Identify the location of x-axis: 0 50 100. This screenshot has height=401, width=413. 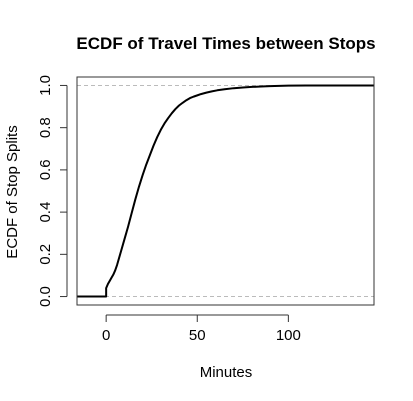
(201, 329).